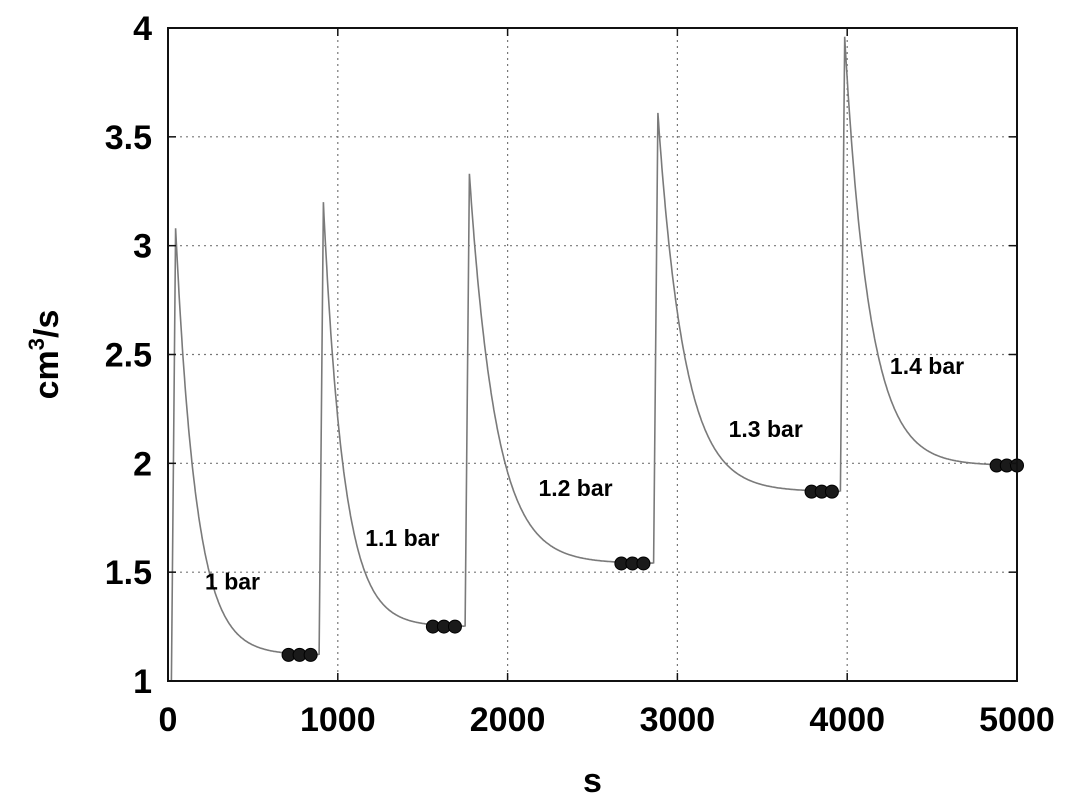 This screenshot has height=803, width=1067. Describe the element at coordinates (47, 374) in the screenshot. I see `y-axis-title-main: cm` at that location.